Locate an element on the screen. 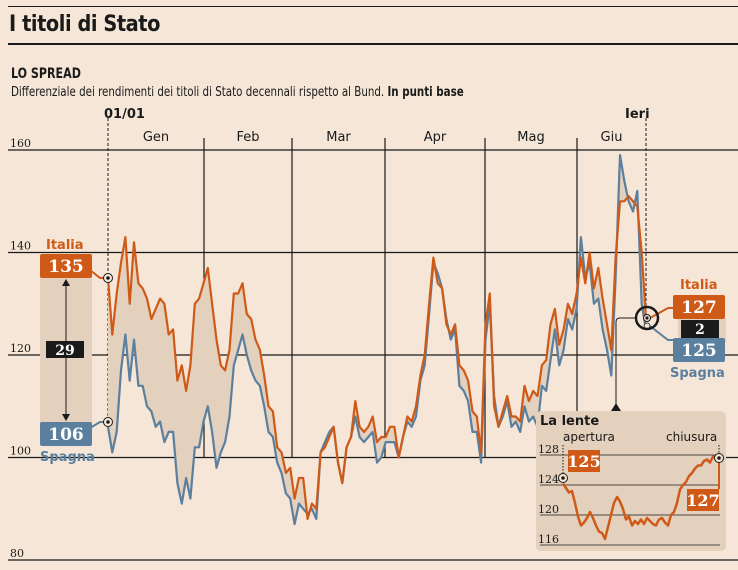 Image resolution: width=738 pixels, height=570 pixels. lens-close-point-dot is located at coordinates (719, 458).